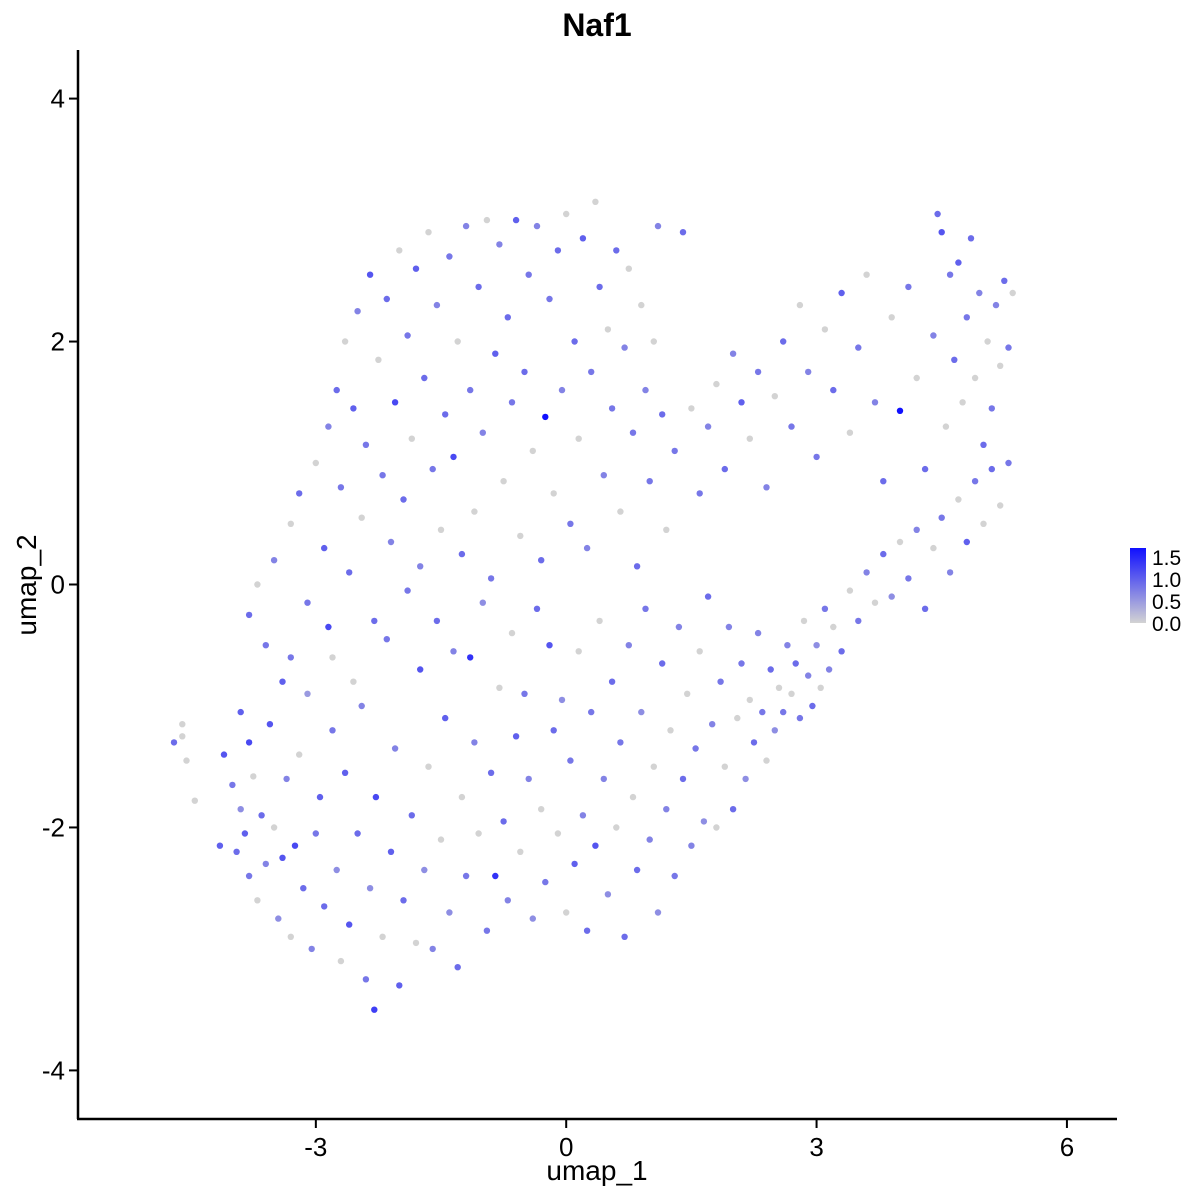  What do you see at coordinates (315, 1147) in the screenshot?
I see `x-tick-label: -3` at bounding box center [315, 1147].